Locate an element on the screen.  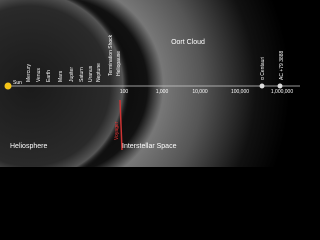
planet-label: Sun is located at coordinates (17, 83).